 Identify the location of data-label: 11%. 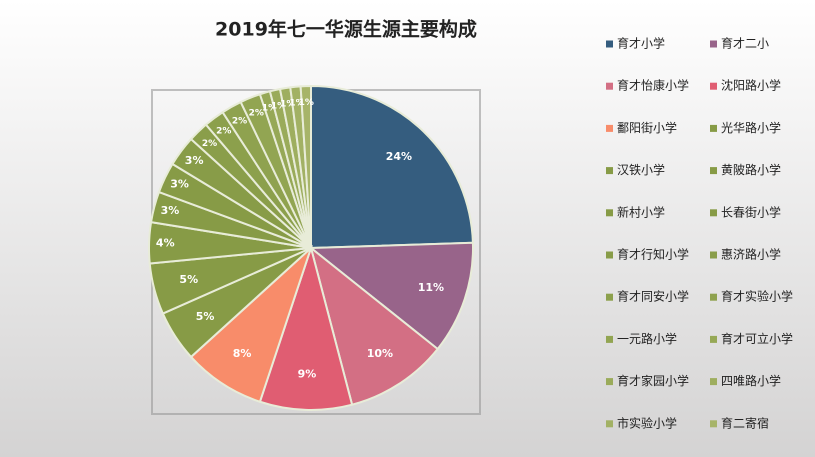
(431, 287).